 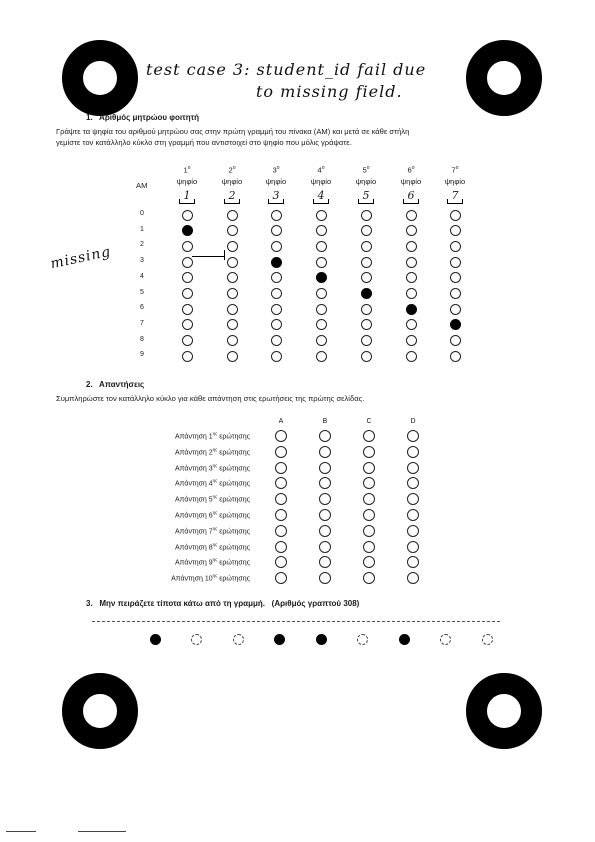 What do you see at coordinates (411, 215) in the screenshot?
I see `id-bubble-col6-digit0` at bounding box center [411, 215].